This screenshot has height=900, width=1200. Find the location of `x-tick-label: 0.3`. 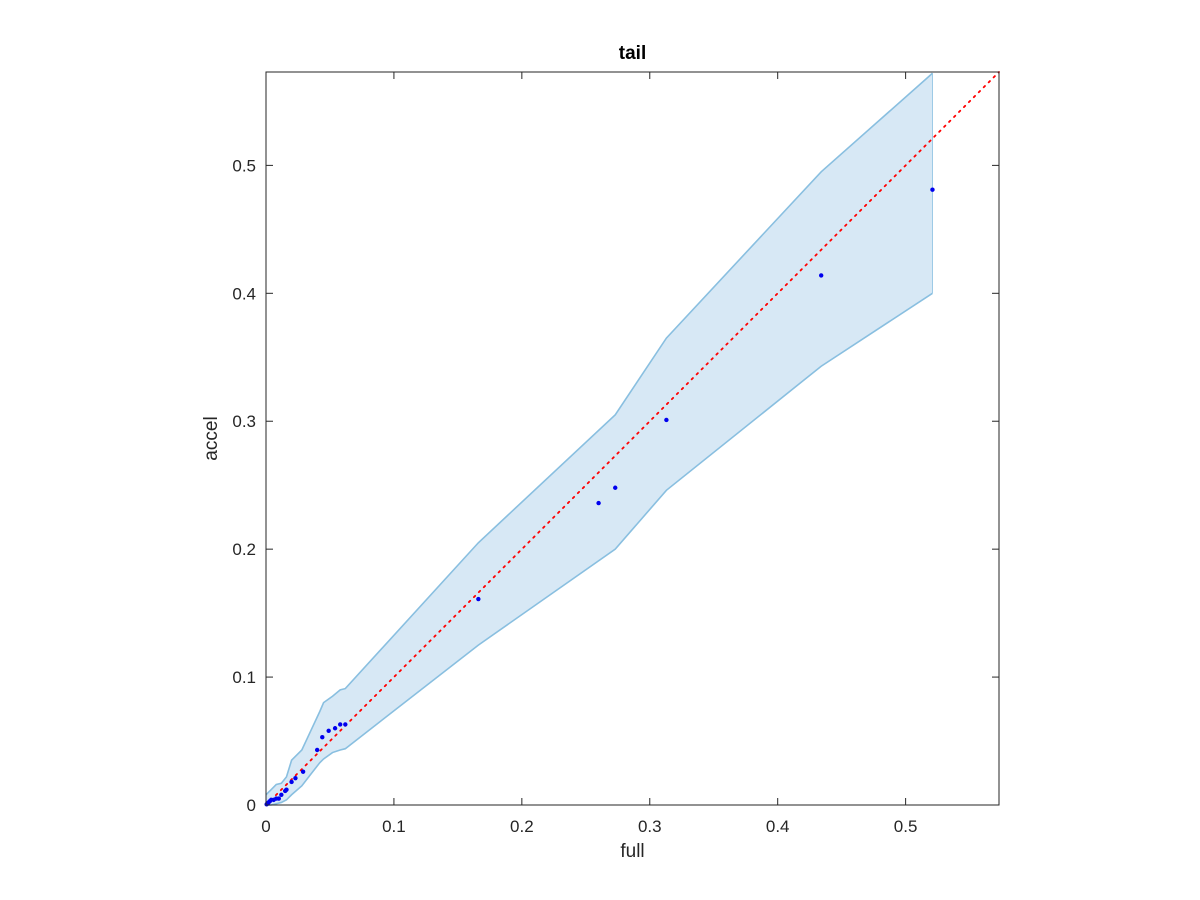

x-tick-label: 0.3 is located at coordinates (650, 826).